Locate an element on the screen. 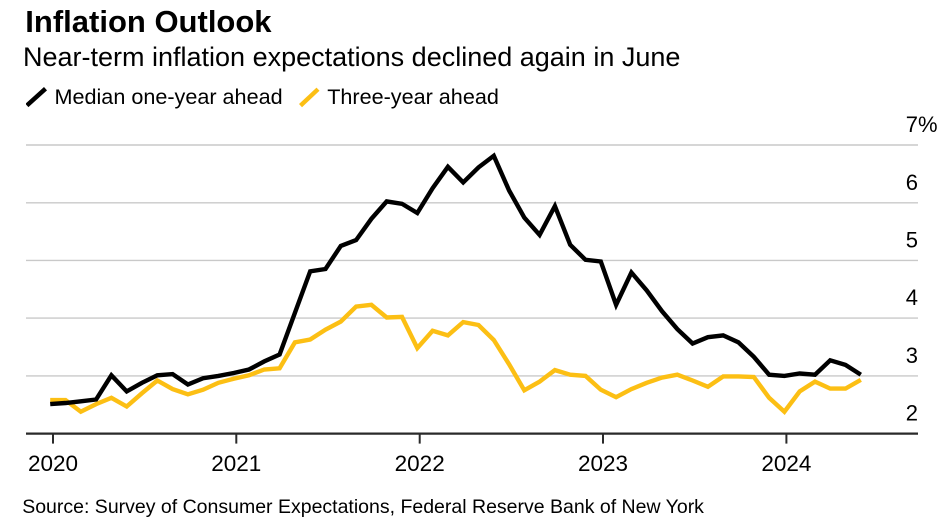 The image size is (947, 526). svg-text: 2020 is located at coordinates (53, 463).